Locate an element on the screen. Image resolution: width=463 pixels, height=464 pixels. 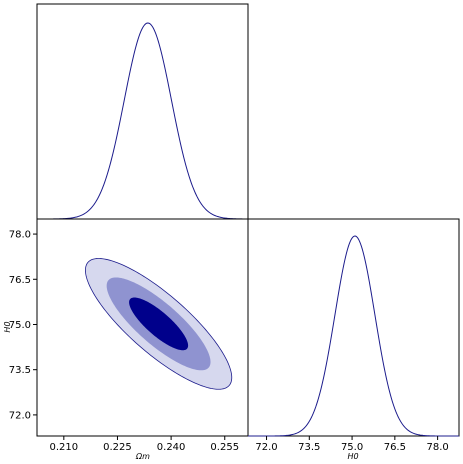
joint-x-tick-label: 0.255 is located at coordinates (224, 447).